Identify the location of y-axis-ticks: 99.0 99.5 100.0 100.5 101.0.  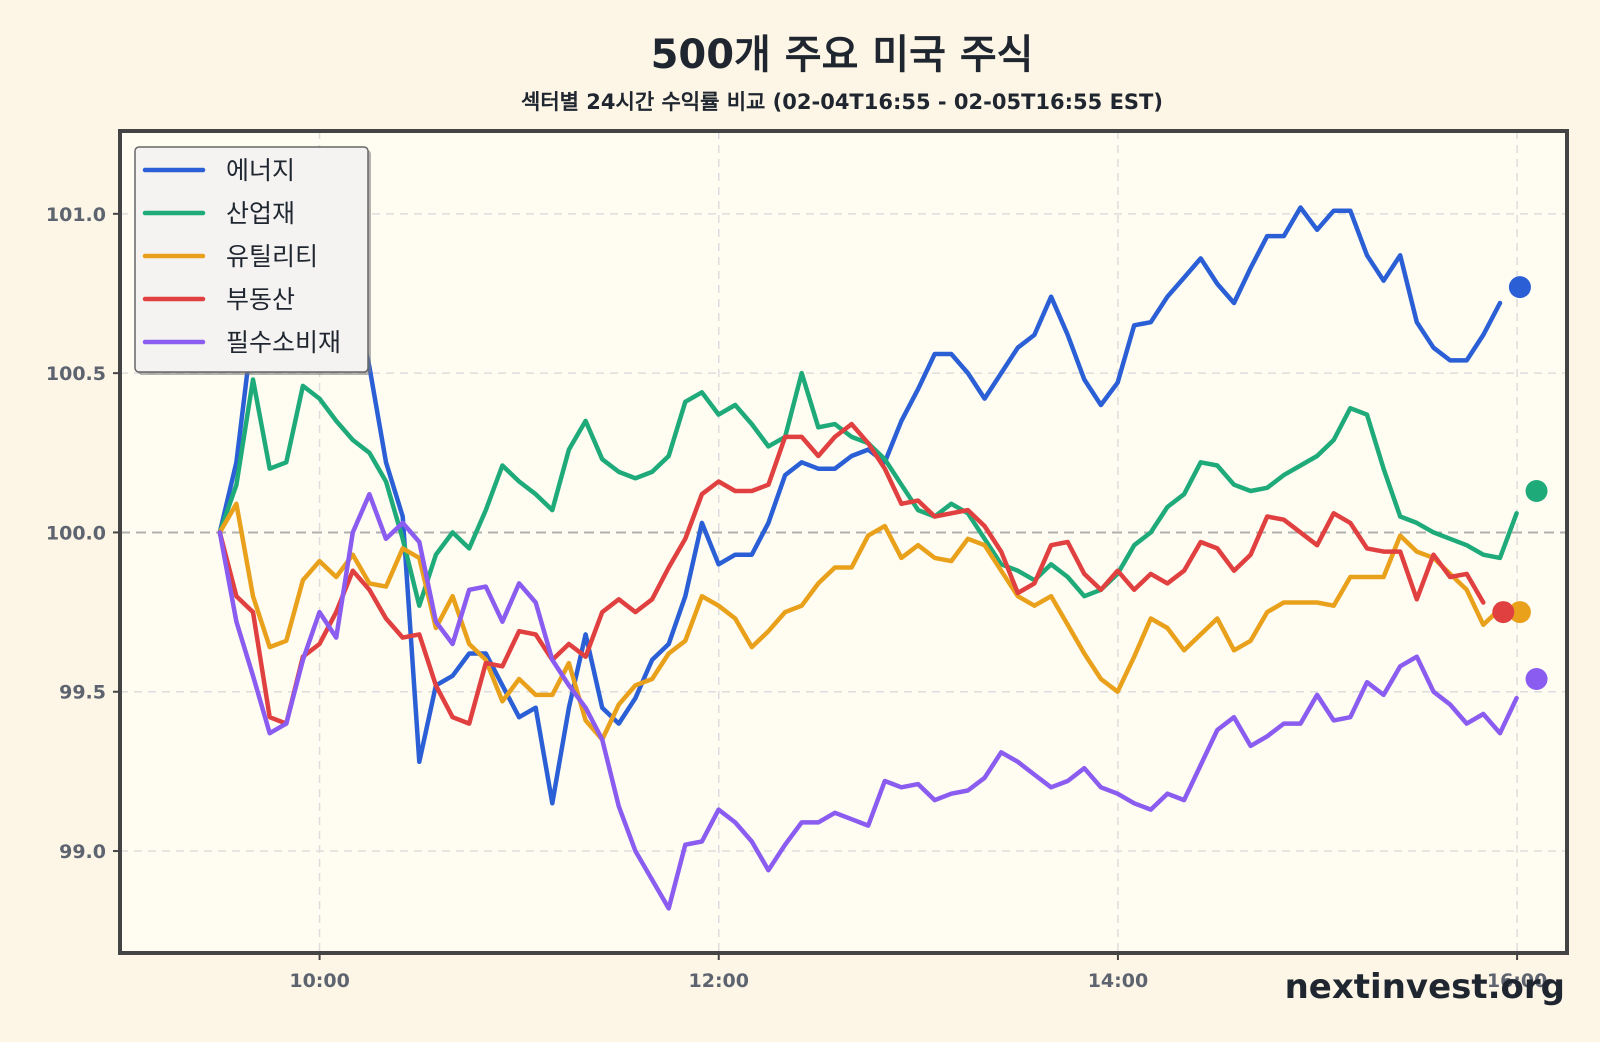
(83, 533).